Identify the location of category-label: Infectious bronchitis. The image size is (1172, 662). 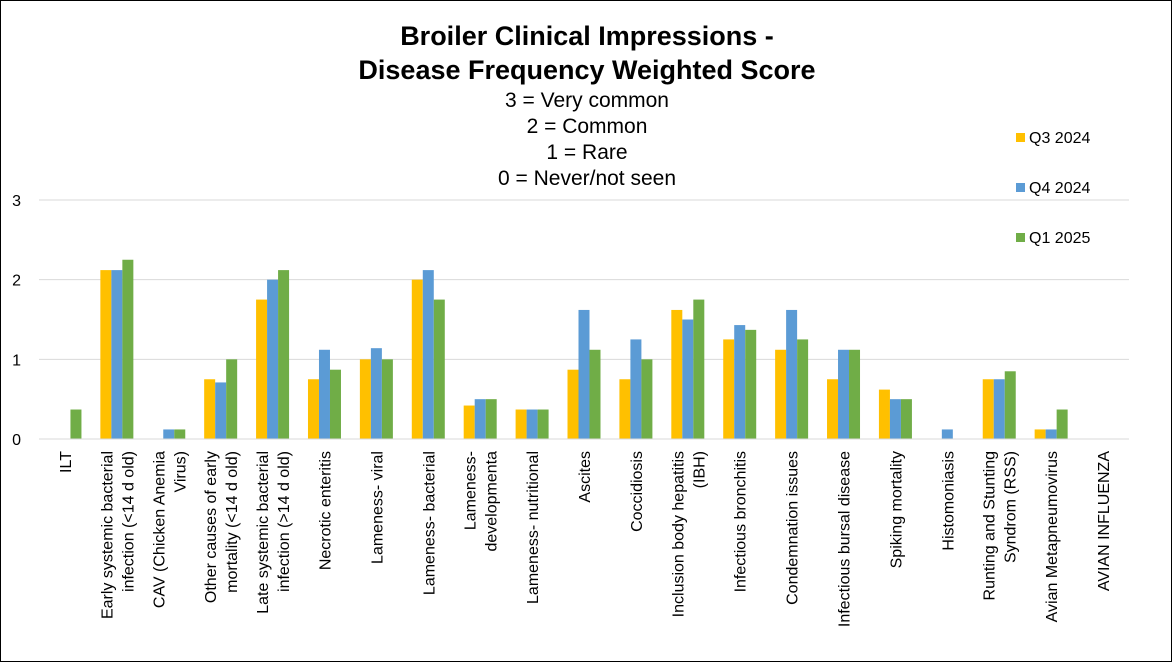
(741, 521).